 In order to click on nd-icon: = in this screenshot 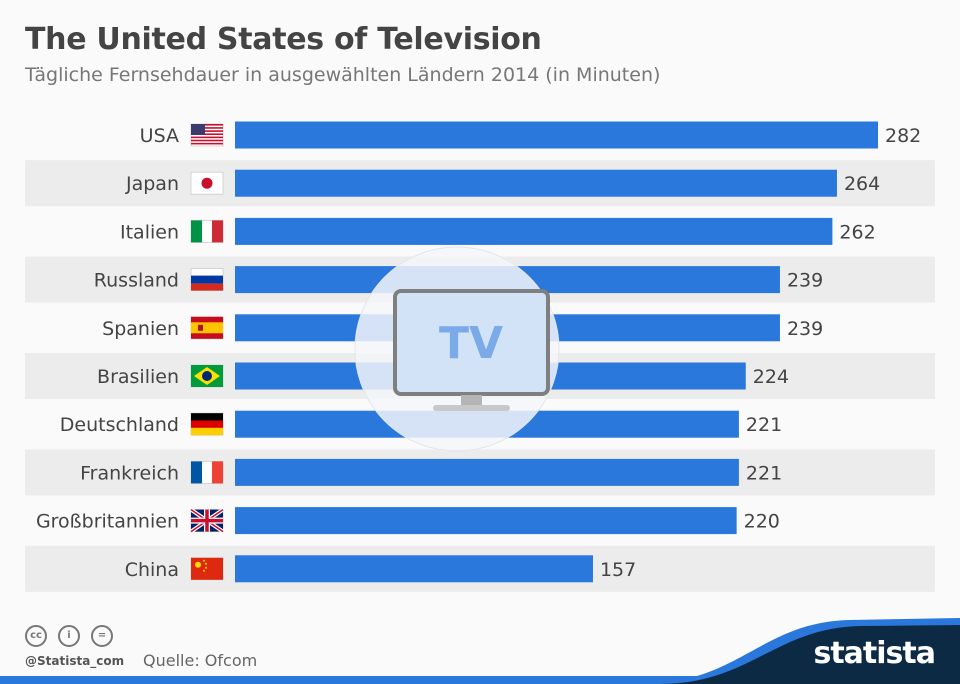, I will do `click(102, 636)`.